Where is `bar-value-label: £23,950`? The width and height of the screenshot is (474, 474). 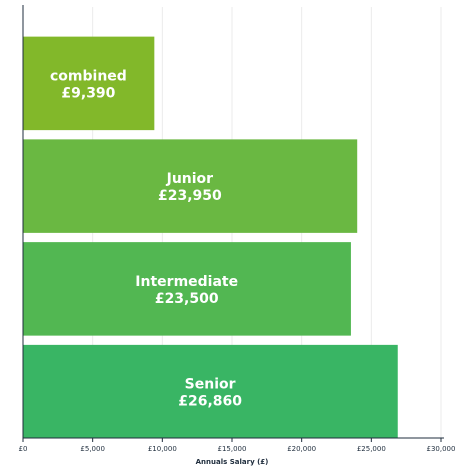 bar-value-label: £23,950 is located at coordinates (190, 196).